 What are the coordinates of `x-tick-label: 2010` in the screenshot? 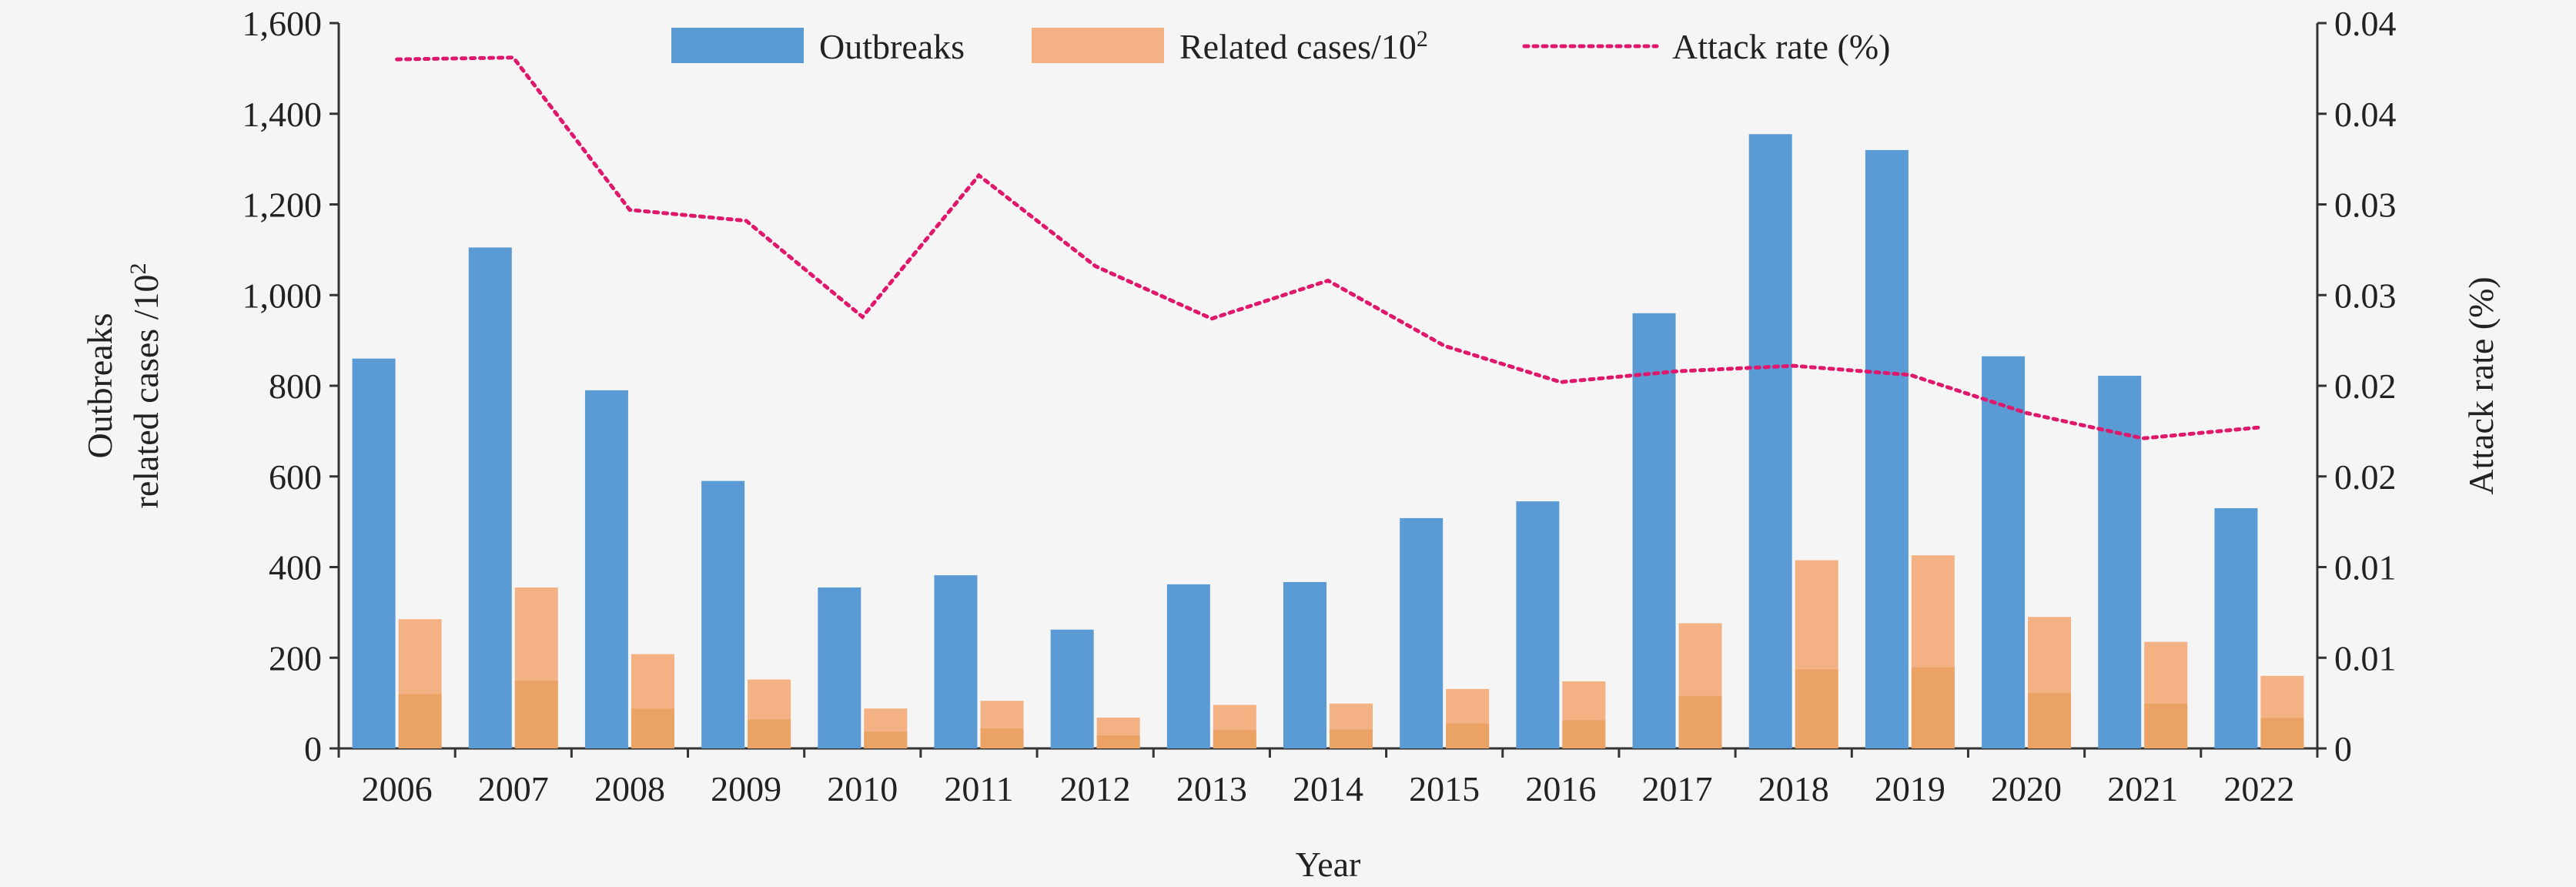 It's located at (862, 788).